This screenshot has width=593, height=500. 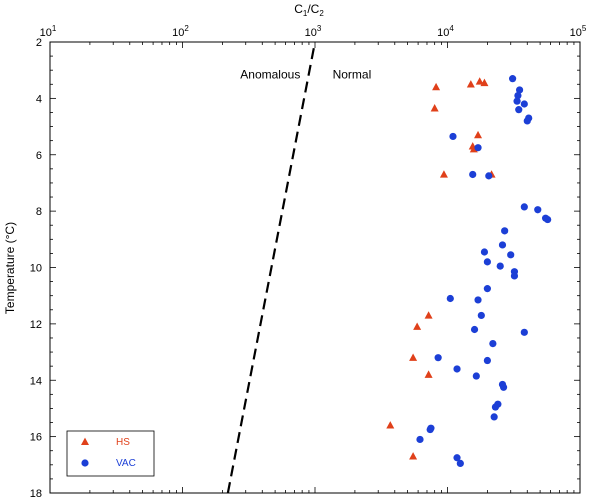 I want to click on annotation-normal: Normal, so click(x=352, y=74).